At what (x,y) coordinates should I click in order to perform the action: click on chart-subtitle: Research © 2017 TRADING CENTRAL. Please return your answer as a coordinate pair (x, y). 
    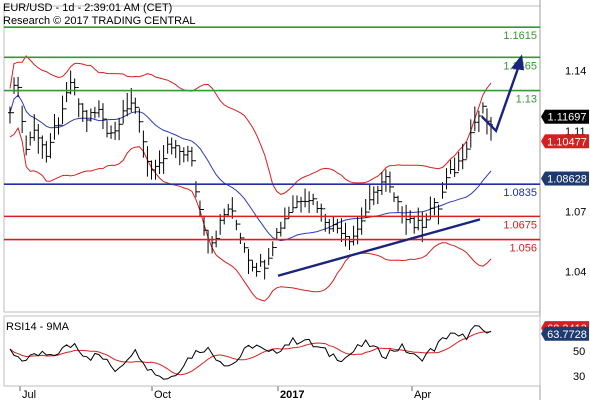
    Looking at the image, I should click on (99, 21).